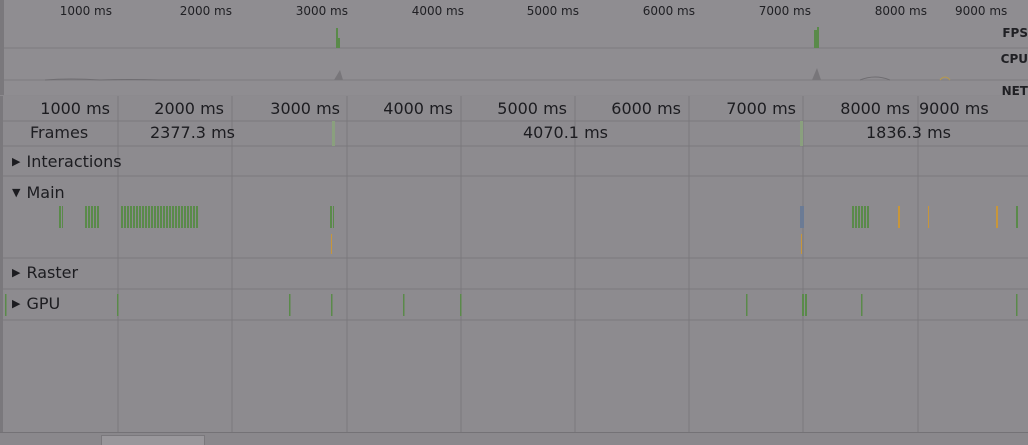 The image size is (1028, 445). What do you see at coordinates (954, 108) in the screenshot?
I see `timeline-time-9000: 9000 ms` at bounding box center [954, 108].